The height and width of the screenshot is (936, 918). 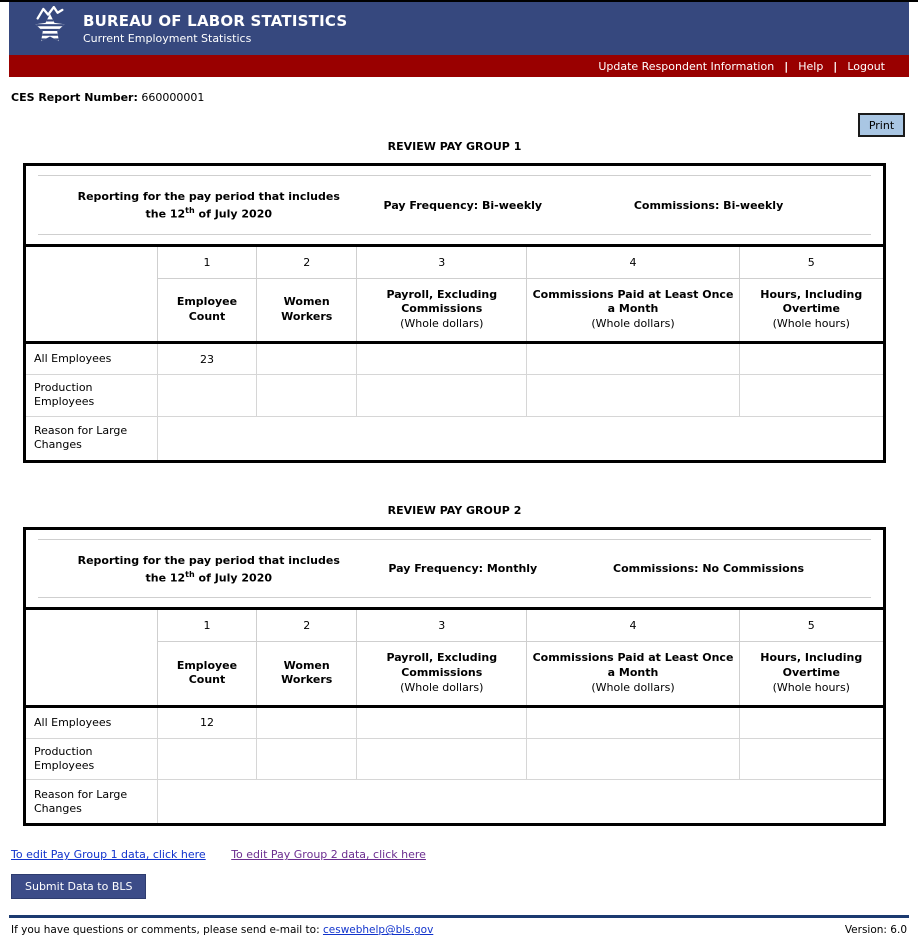 I want to click on pay-group-1-title: REVIEW PAY GROUP 1, so click(x=454, y=146).